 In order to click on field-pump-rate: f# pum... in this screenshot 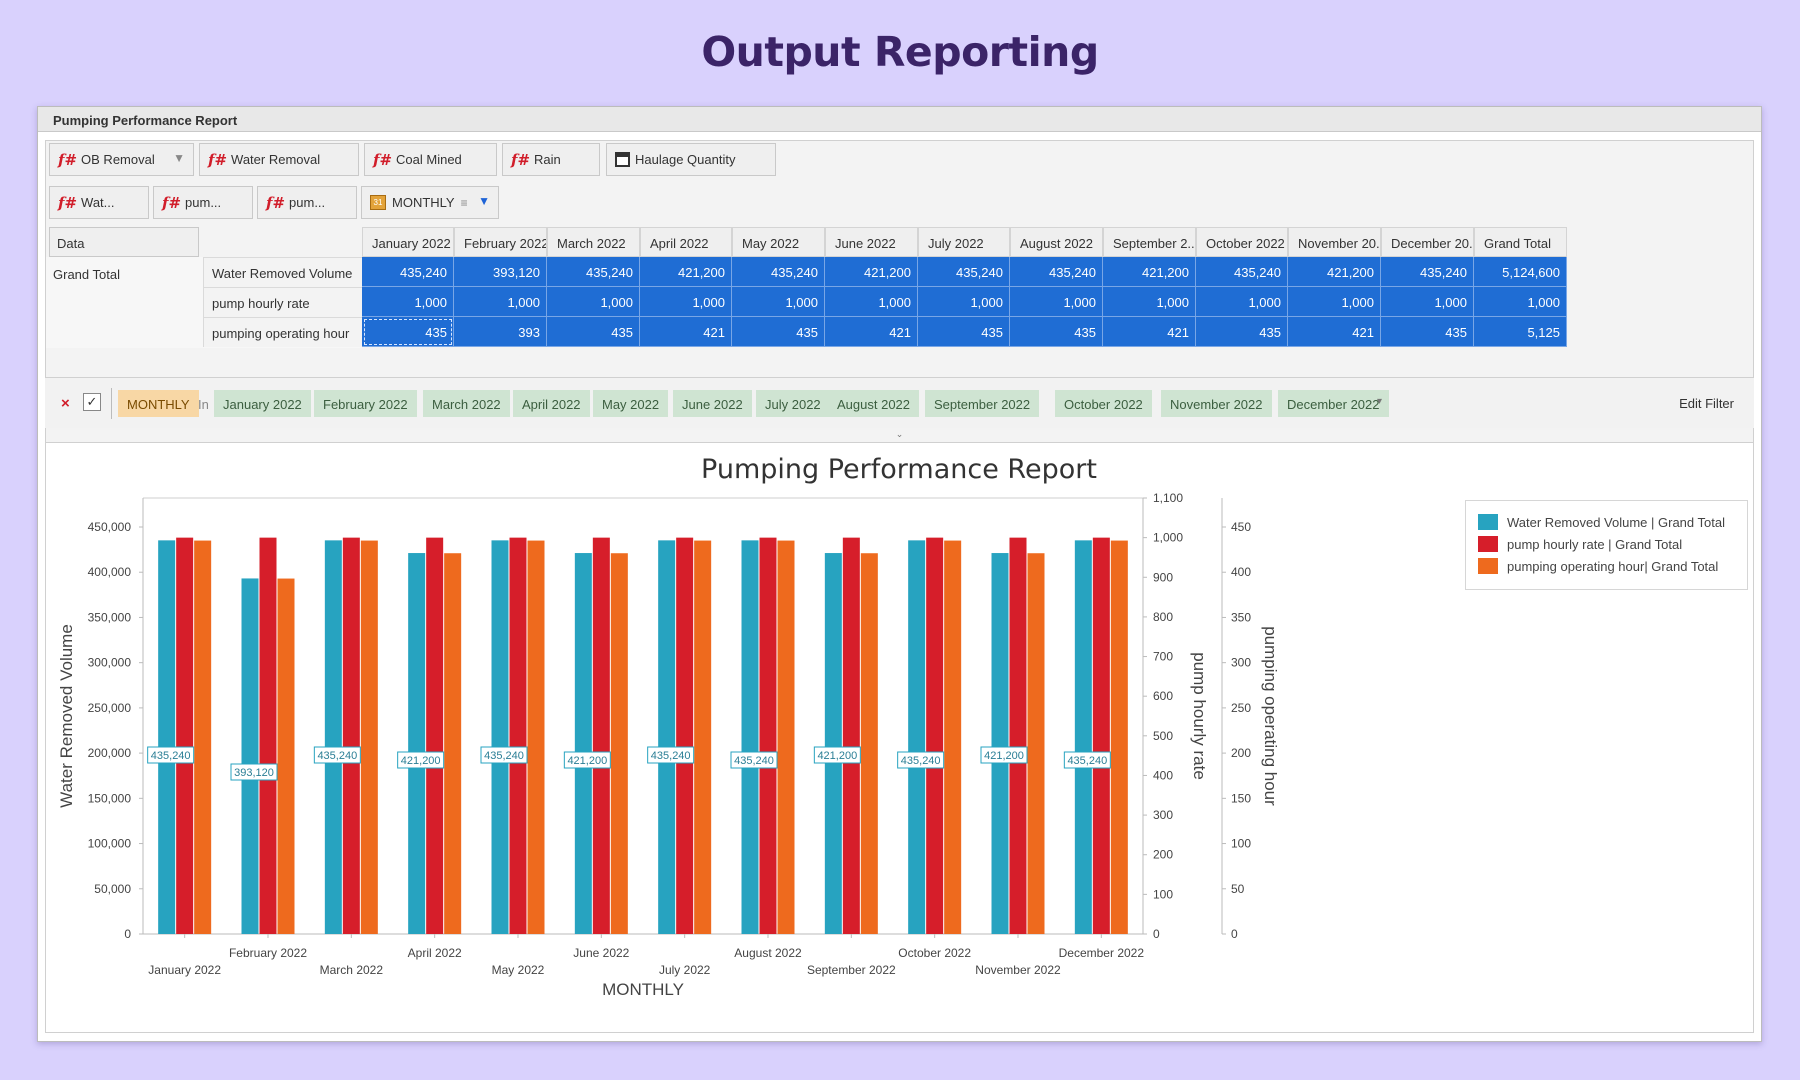, I will do `click(203, 202)`.